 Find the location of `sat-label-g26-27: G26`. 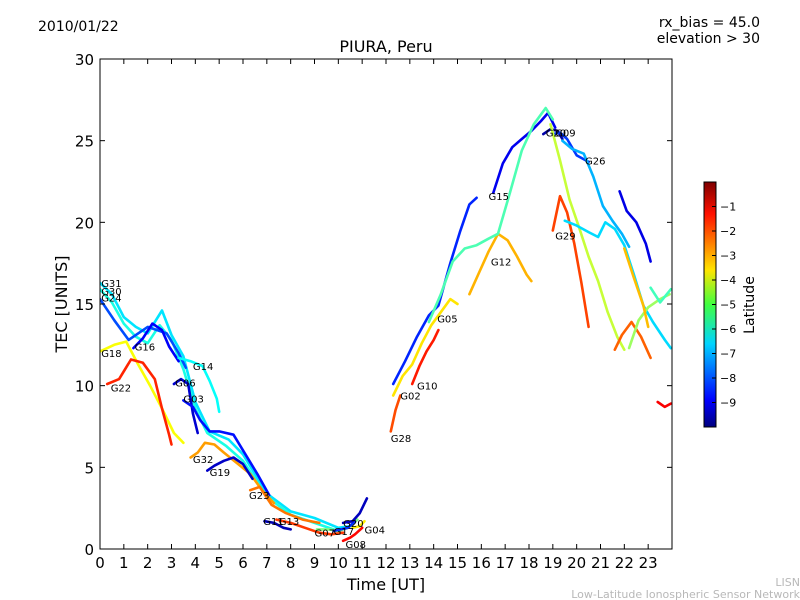

sat-label-g26-27: G26 is located at coordinates (595, 161).